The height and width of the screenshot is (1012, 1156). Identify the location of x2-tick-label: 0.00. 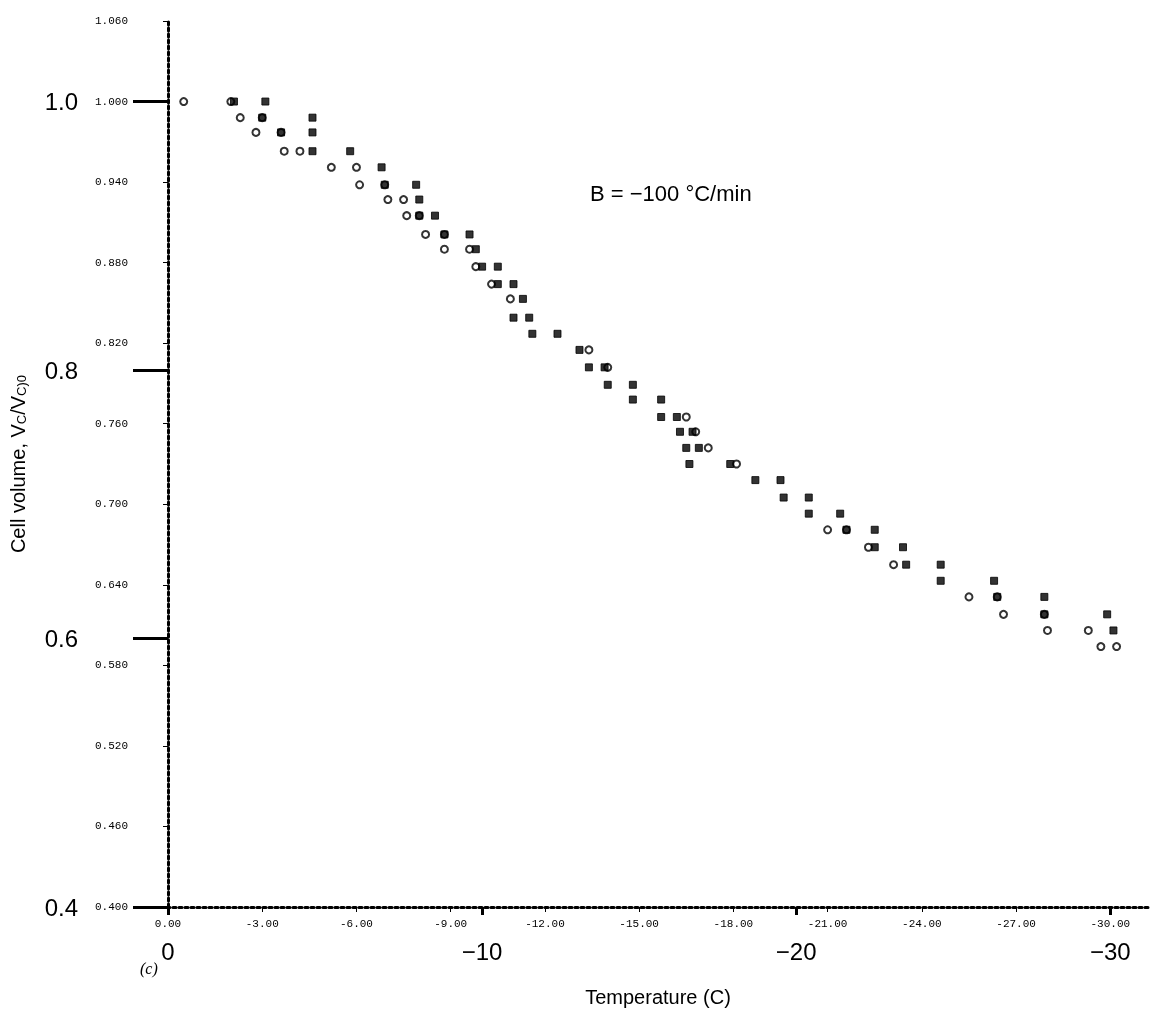
(168, 923).